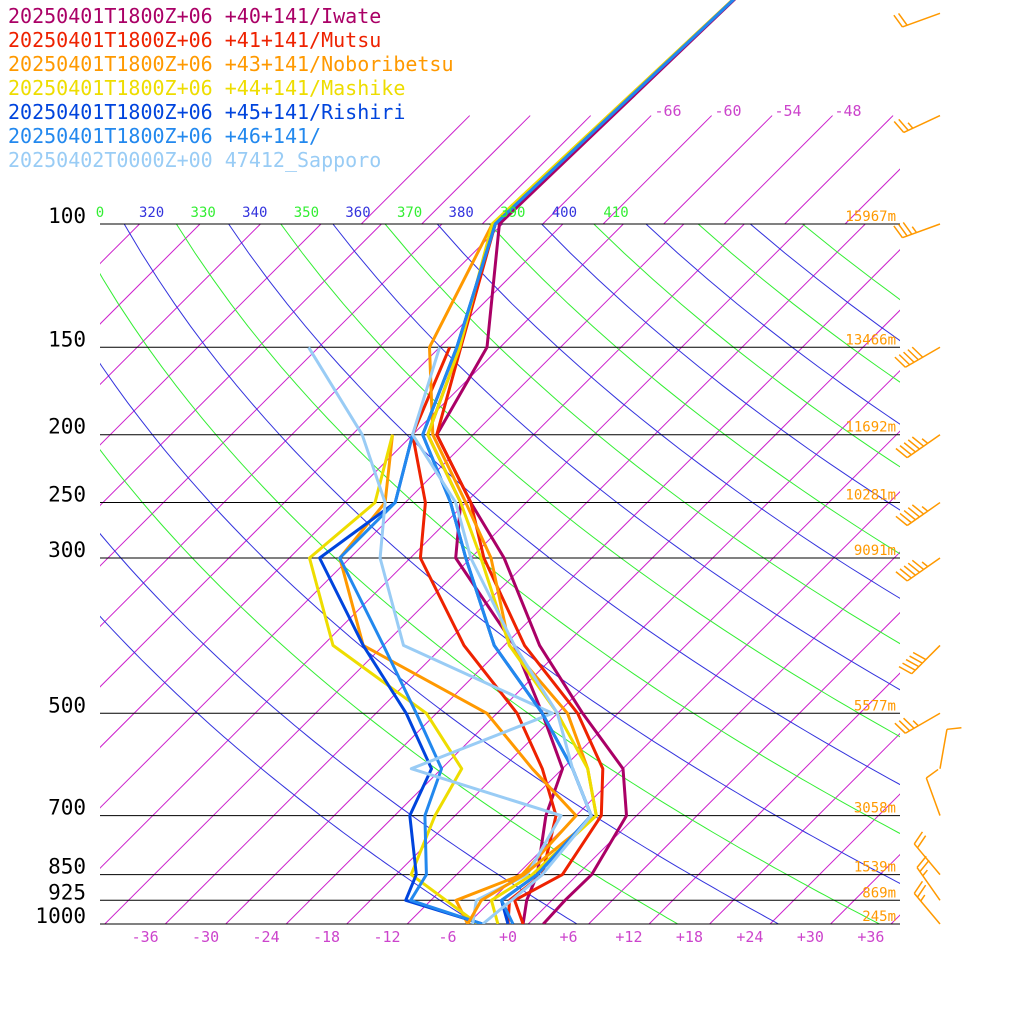 The image size is (1024, 1024). Describe the element at coordinates (667, 111) in the screenshot. I see `upper-temp-label: -66` at that location.